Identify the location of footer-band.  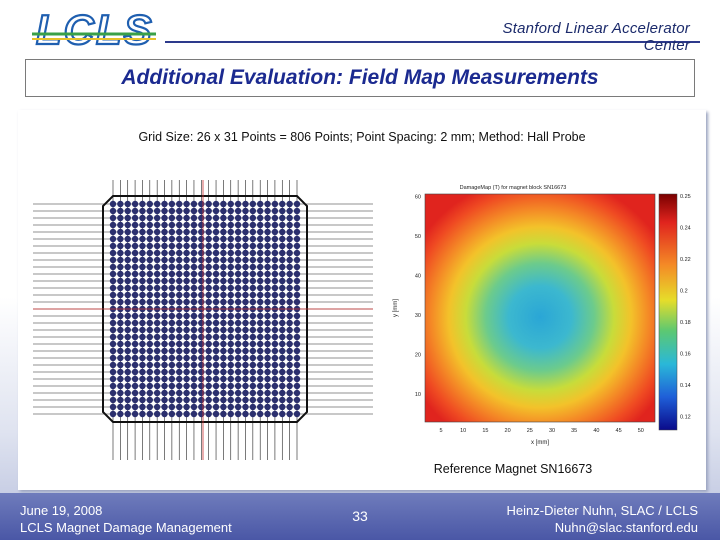
(360, 516).